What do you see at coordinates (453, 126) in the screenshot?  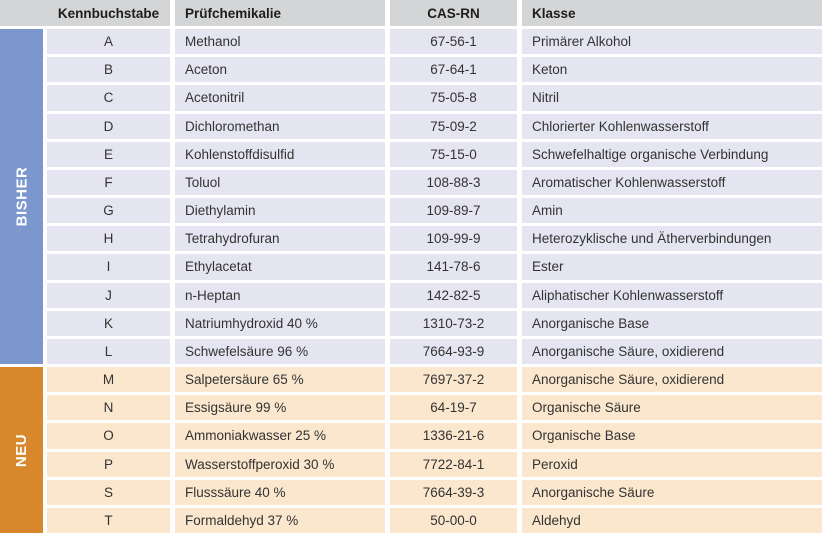 I see `cell-cas-rn: 75-09-2` at bounding box center [453, 126].